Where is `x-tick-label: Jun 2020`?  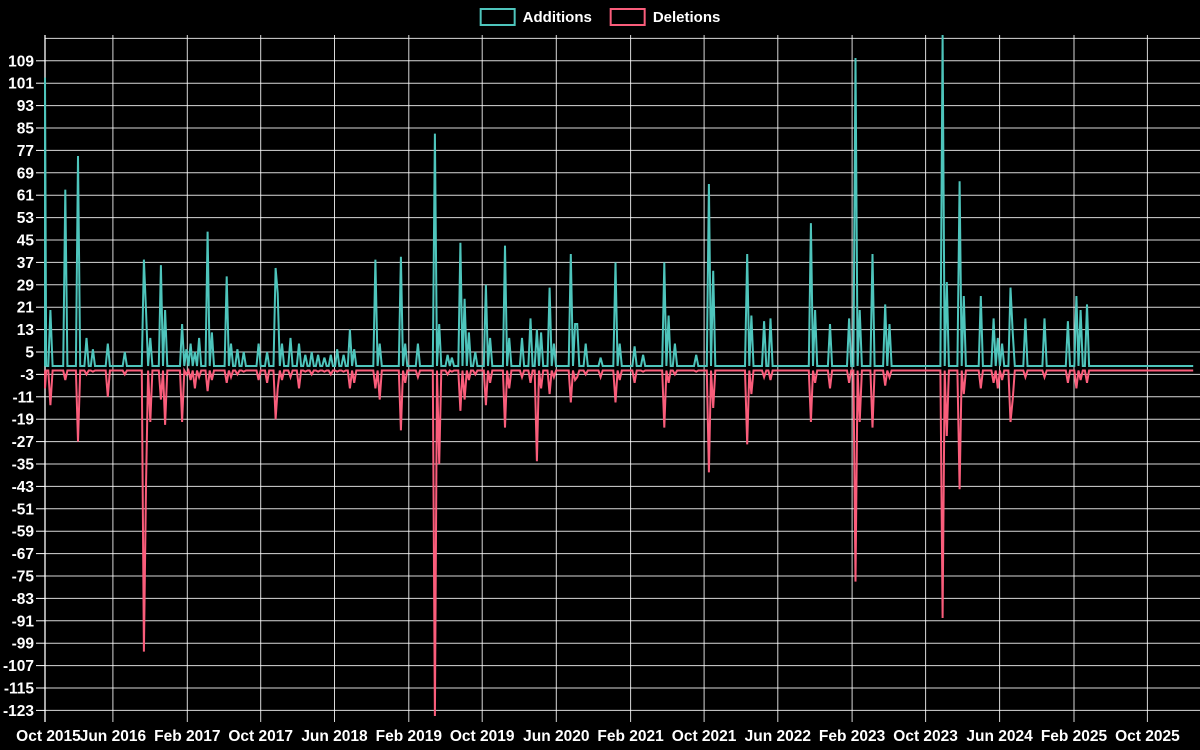 x-tick-label: Jun 2020 is located at coordinates (556, 736).